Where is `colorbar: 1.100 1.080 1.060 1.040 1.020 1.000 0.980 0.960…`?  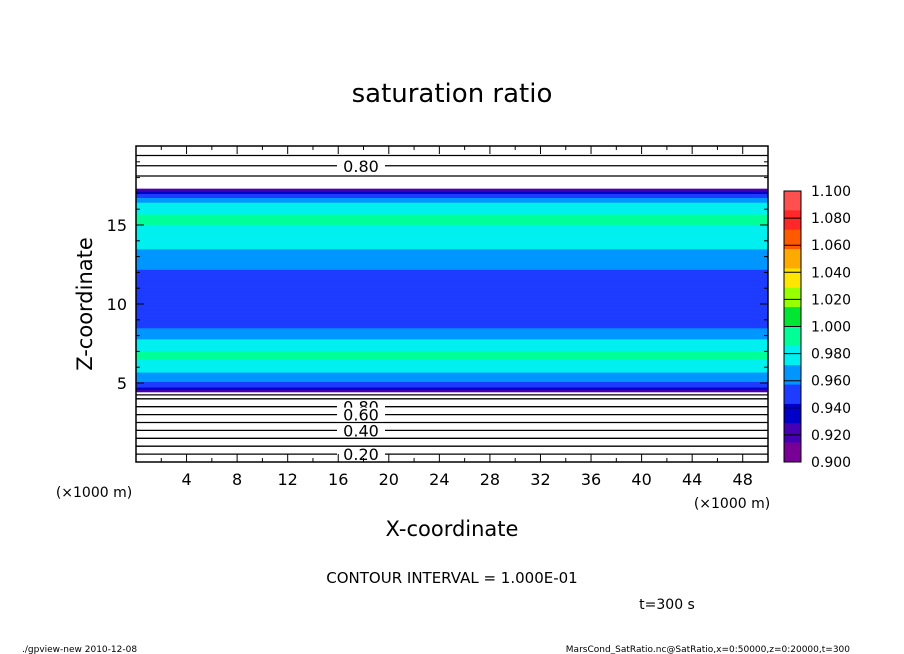 colorbar: 1.100 1.080 1.060 1.040 1.020 1.000 0.980 0.960… is located at coordinates (817, 327).